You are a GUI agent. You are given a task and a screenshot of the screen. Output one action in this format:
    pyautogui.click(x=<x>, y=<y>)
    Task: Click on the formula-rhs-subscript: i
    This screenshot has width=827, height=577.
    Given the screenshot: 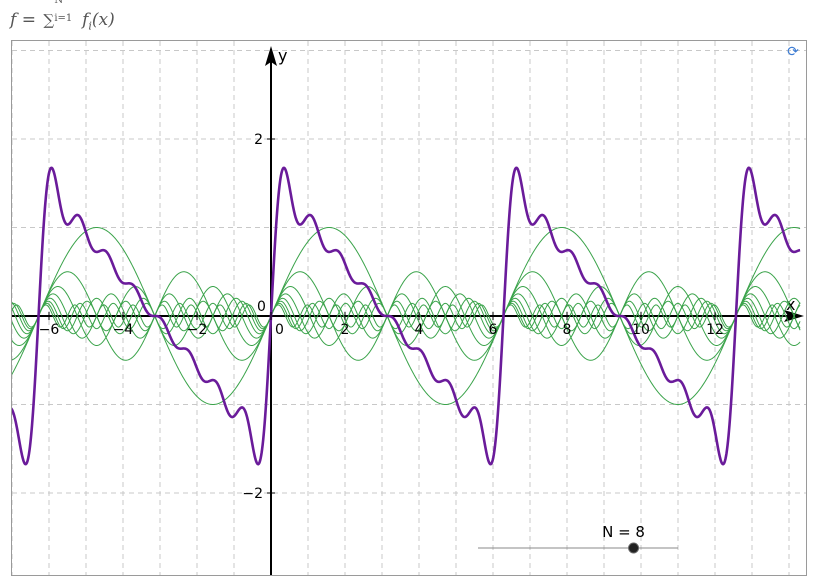 What is the action you would take?
    pyautogui.click(x=90, y=26)
    